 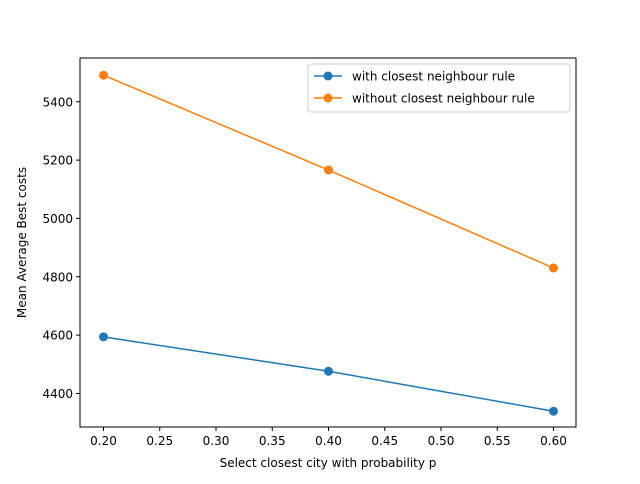 What do you see at coordinates (497, 441) in the screenshot?
I see `x-tick-label: 0.55` at bounding box center [497, 441].